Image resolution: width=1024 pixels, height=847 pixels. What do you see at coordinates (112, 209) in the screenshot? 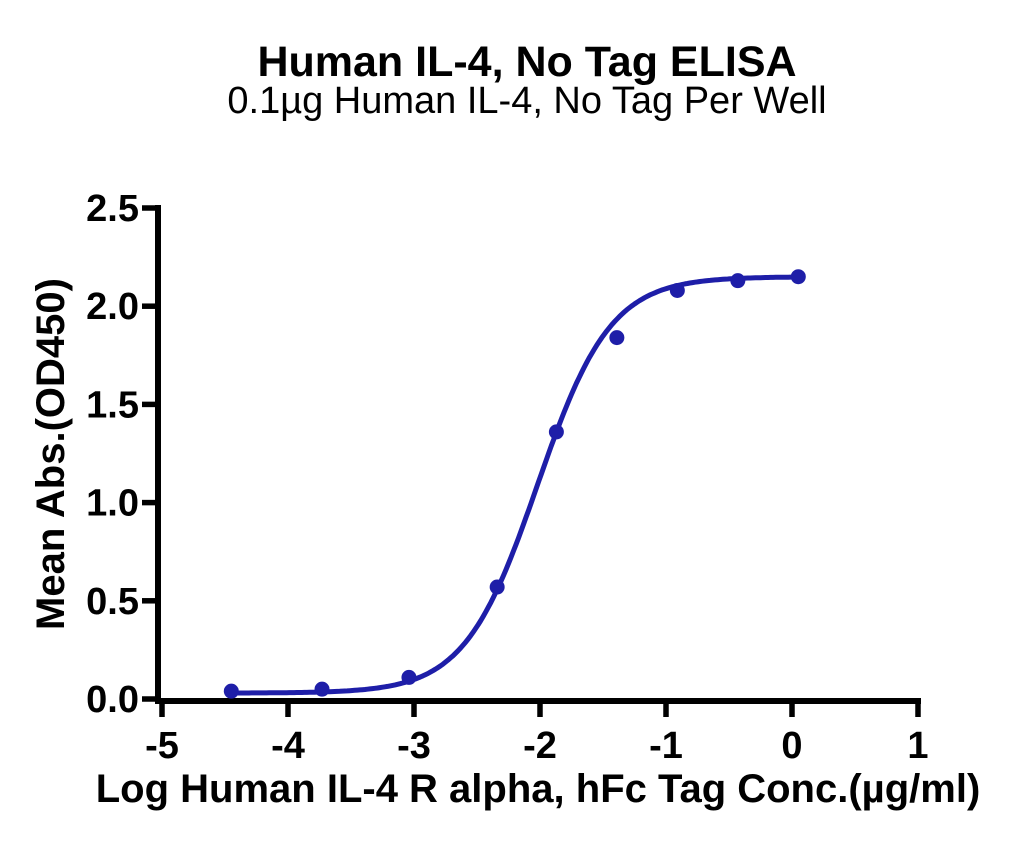
I see `y-tick-label: 2.5` at bounding box center [112, 209].